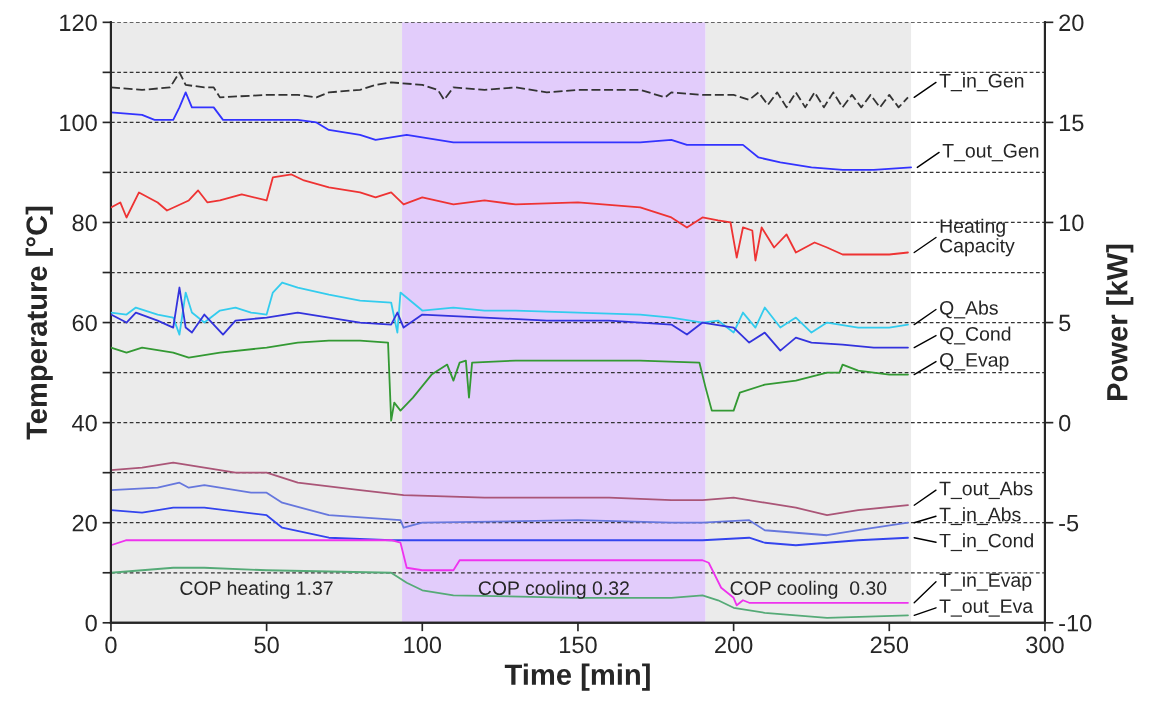 The image size is (1163, 720). I want to click on x-tick-label: 200, so click(734, 645).